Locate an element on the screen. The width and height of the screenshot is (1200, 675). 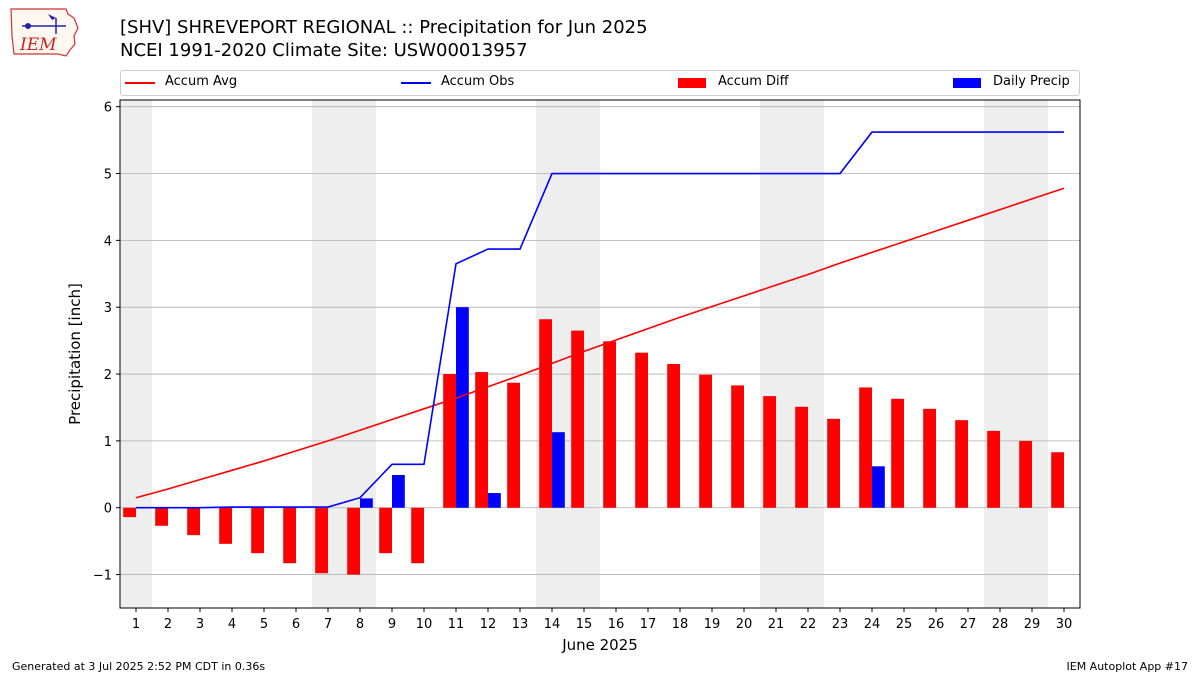
x-tick-label: 4 is located at coordinates (232, 624).